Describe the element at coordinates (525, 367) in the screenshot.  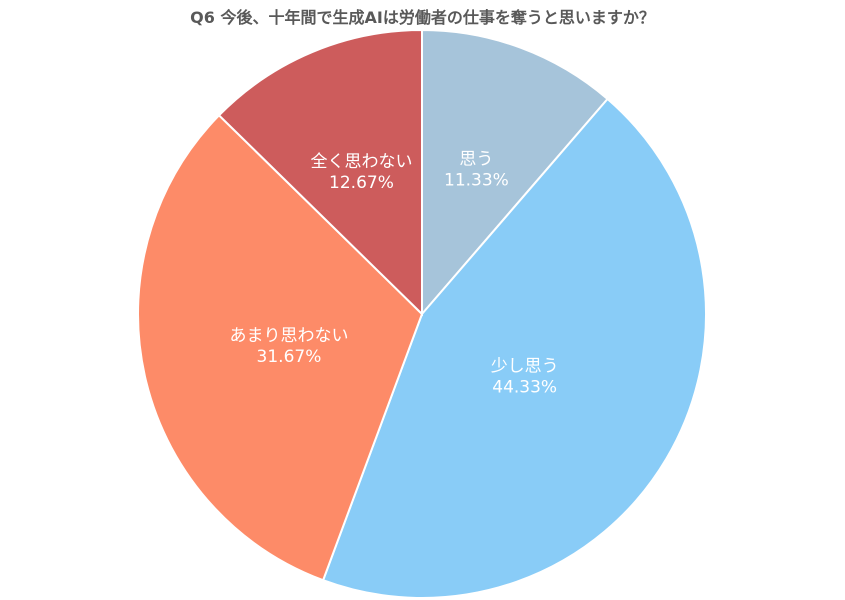
I see `slice-label-2: 少し思う` at that location.